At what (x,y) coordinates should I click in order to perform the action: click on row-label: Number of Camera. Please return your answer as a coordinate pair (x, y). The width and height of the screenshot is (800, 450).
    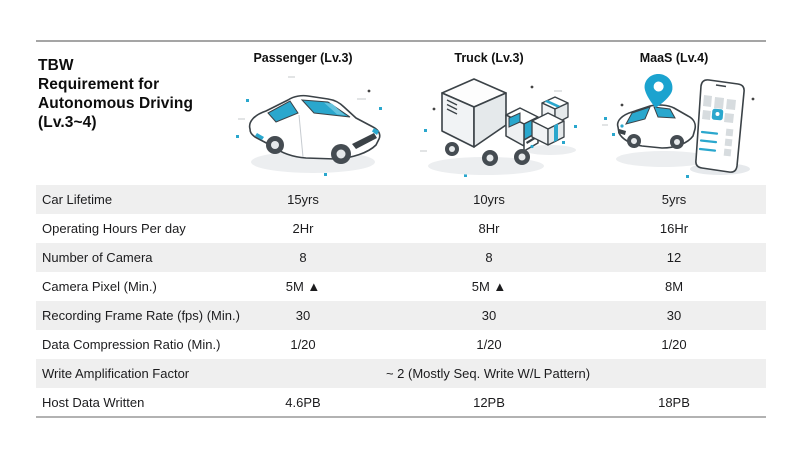
    Looking at the image, I should click on (97, 257).